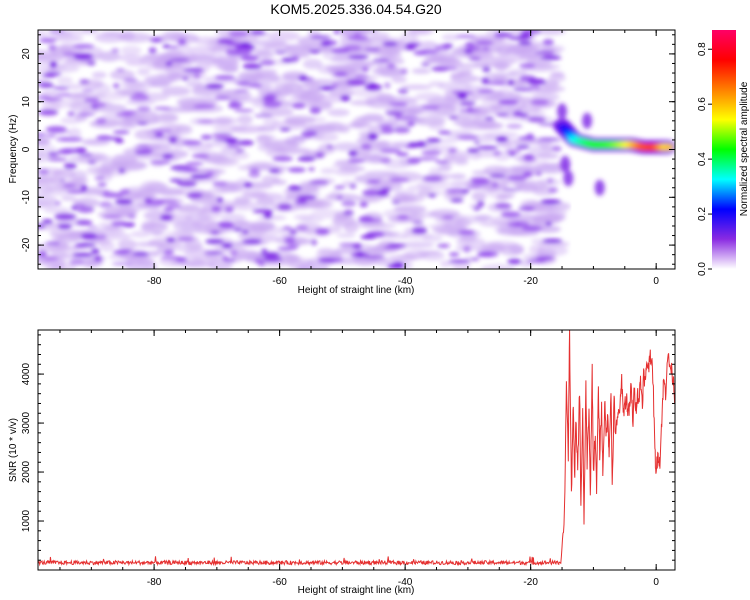 The image size is (750, 600). What do you see at coordinates (724, 149) in the screenshot?
I see `colorbar-gradient` at bounding box center [724, 149].